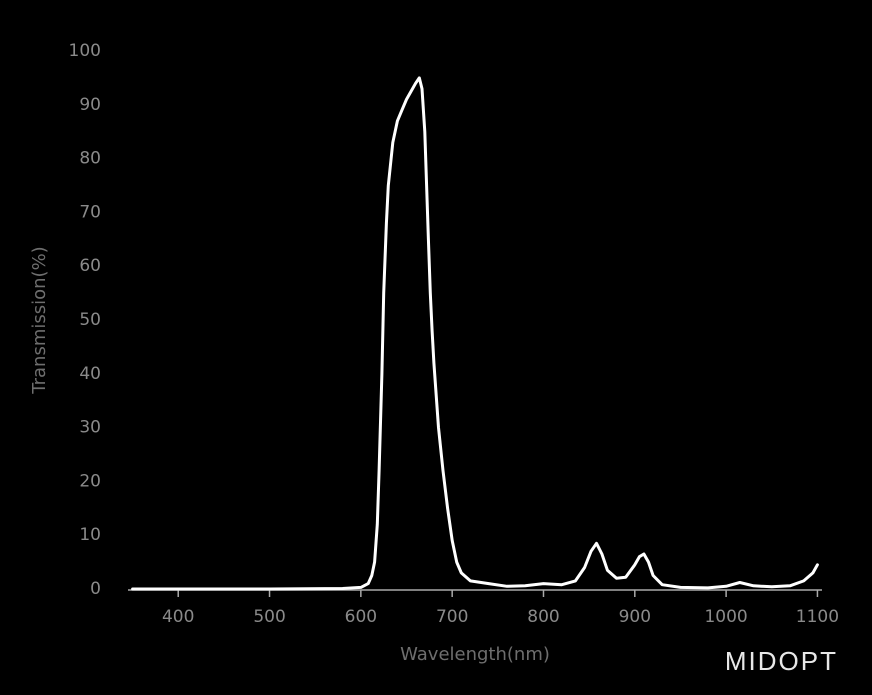  What do you see at coordinates (475, 654) in the screenshot?
I see `x-axis-label: Wavelength(nm)` at bounding box center [475, 654].